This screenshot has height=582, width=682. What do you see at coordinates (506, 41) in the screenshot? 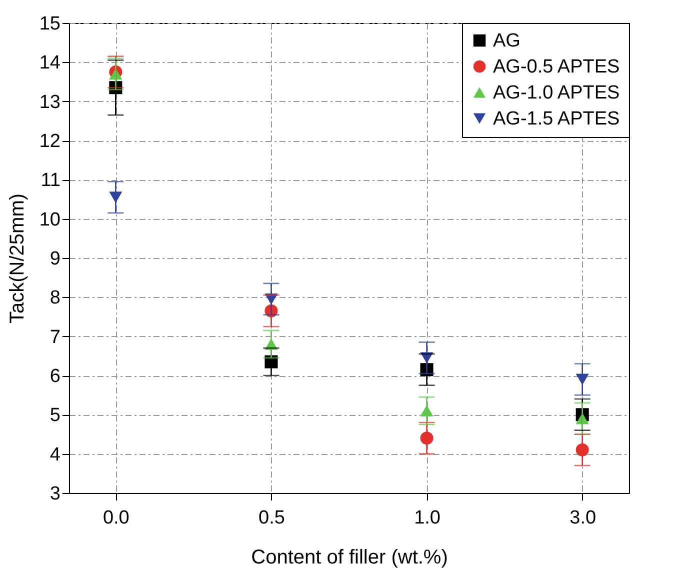
I see `legend-label: AG` at bounding box center [506, 41].